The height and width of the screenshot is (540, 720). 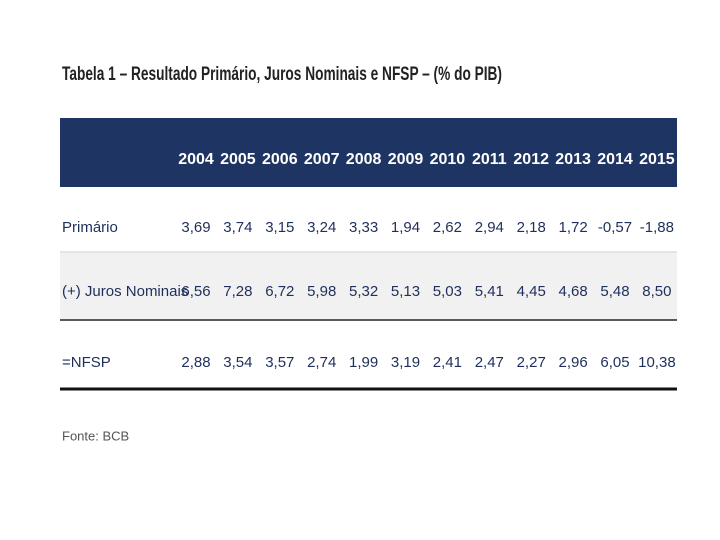 What do you see at coordinates (195, 291) in the screenshot?
I see `table-cell: 6,56` at bounding box center [195, 291].